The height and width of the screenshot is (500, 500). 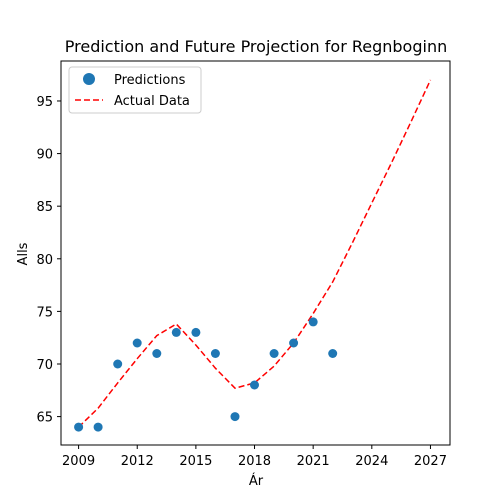 What do you see at coordinates (150, 80) in the screenshot?
I see `legend-label-predictions: Predictions` at bounding box center [150, 80].